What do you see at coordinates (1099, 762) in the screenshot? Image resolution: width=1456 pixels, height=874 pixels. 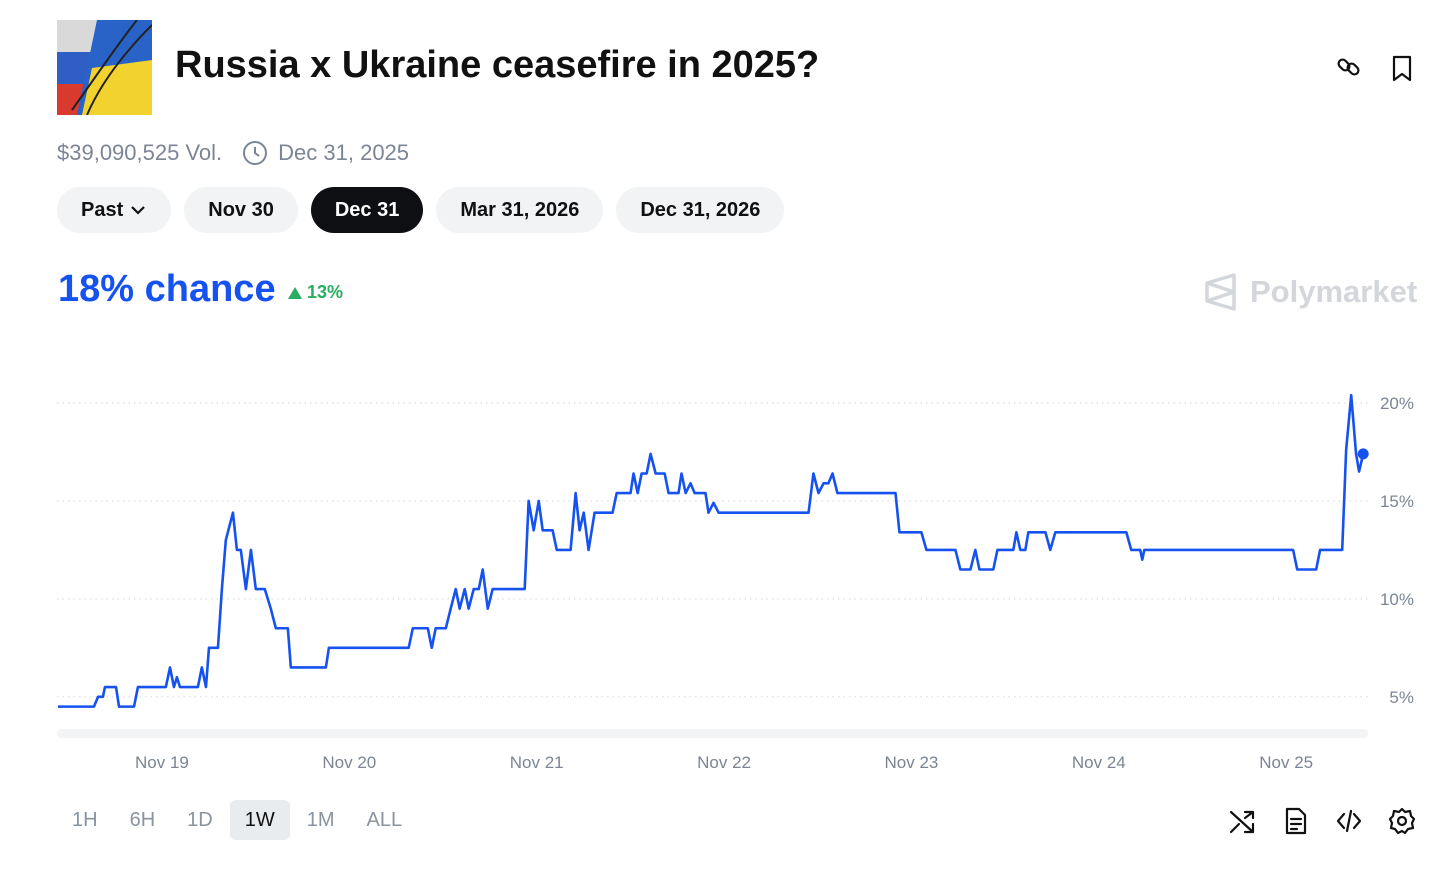 I see `x-tick-label: Nov 24` at bounding box center [1099, 762].